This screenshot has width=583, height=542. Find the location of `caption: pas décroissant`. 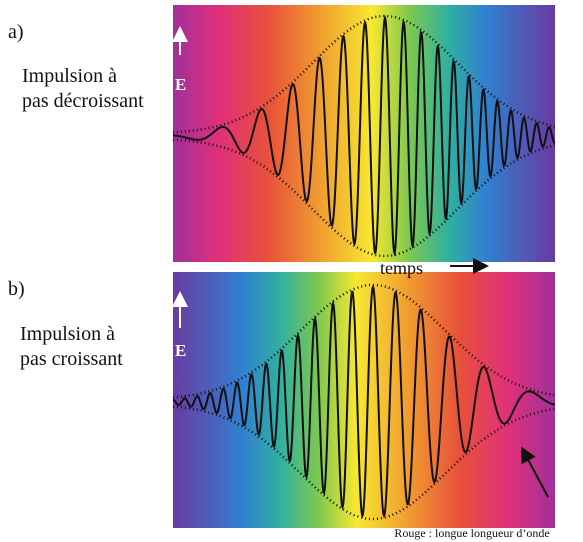

caption: pas décroissant is located at coordinates (83, 101).